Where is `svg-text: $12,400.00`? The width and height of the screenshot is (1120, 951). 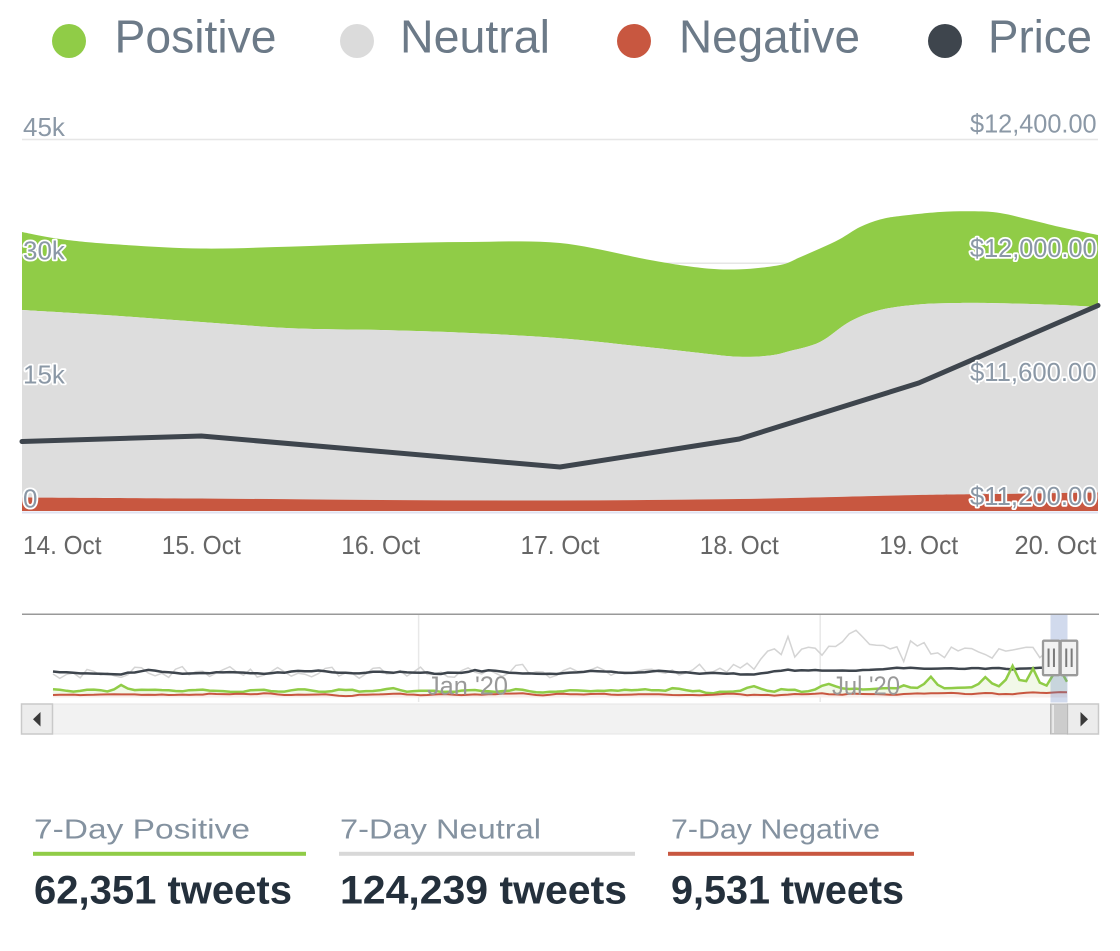
svg-text: $12,400.00 is located at coordinates (1033, 124).